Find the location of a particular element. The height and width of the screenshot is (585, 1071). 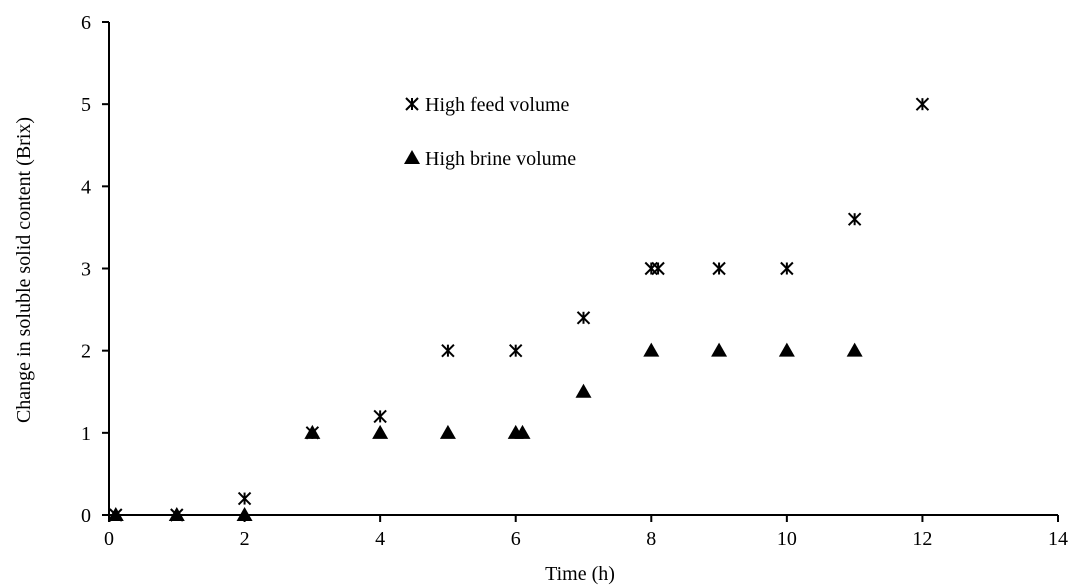

x-tick-label: 6 is located at coordinates (516, 539).